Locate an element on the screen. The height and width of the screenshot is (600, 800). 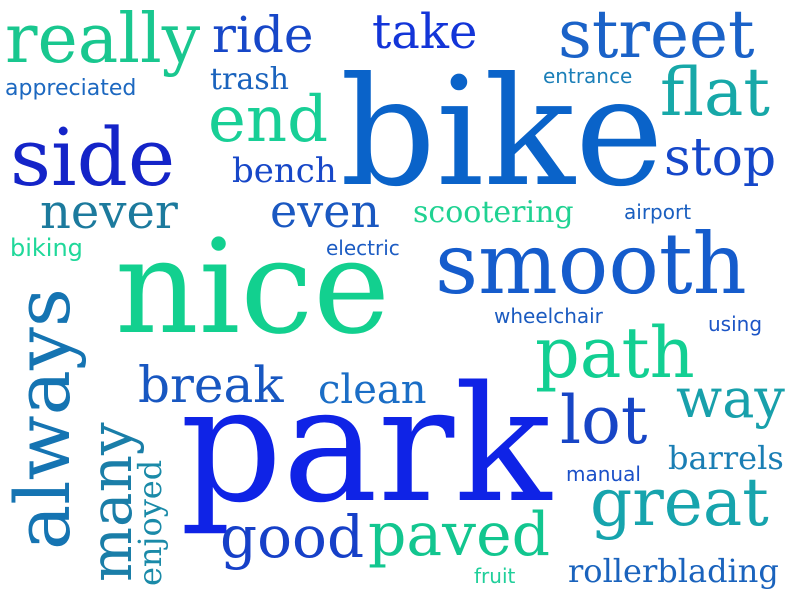
word-bench: bench is located at coordinates (284, 171).